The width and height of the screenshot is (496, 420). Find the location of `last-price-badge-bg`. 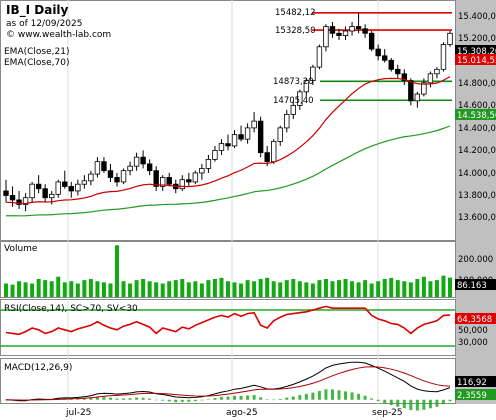

last-price-badge-bg is located at coordinates (475, 50).